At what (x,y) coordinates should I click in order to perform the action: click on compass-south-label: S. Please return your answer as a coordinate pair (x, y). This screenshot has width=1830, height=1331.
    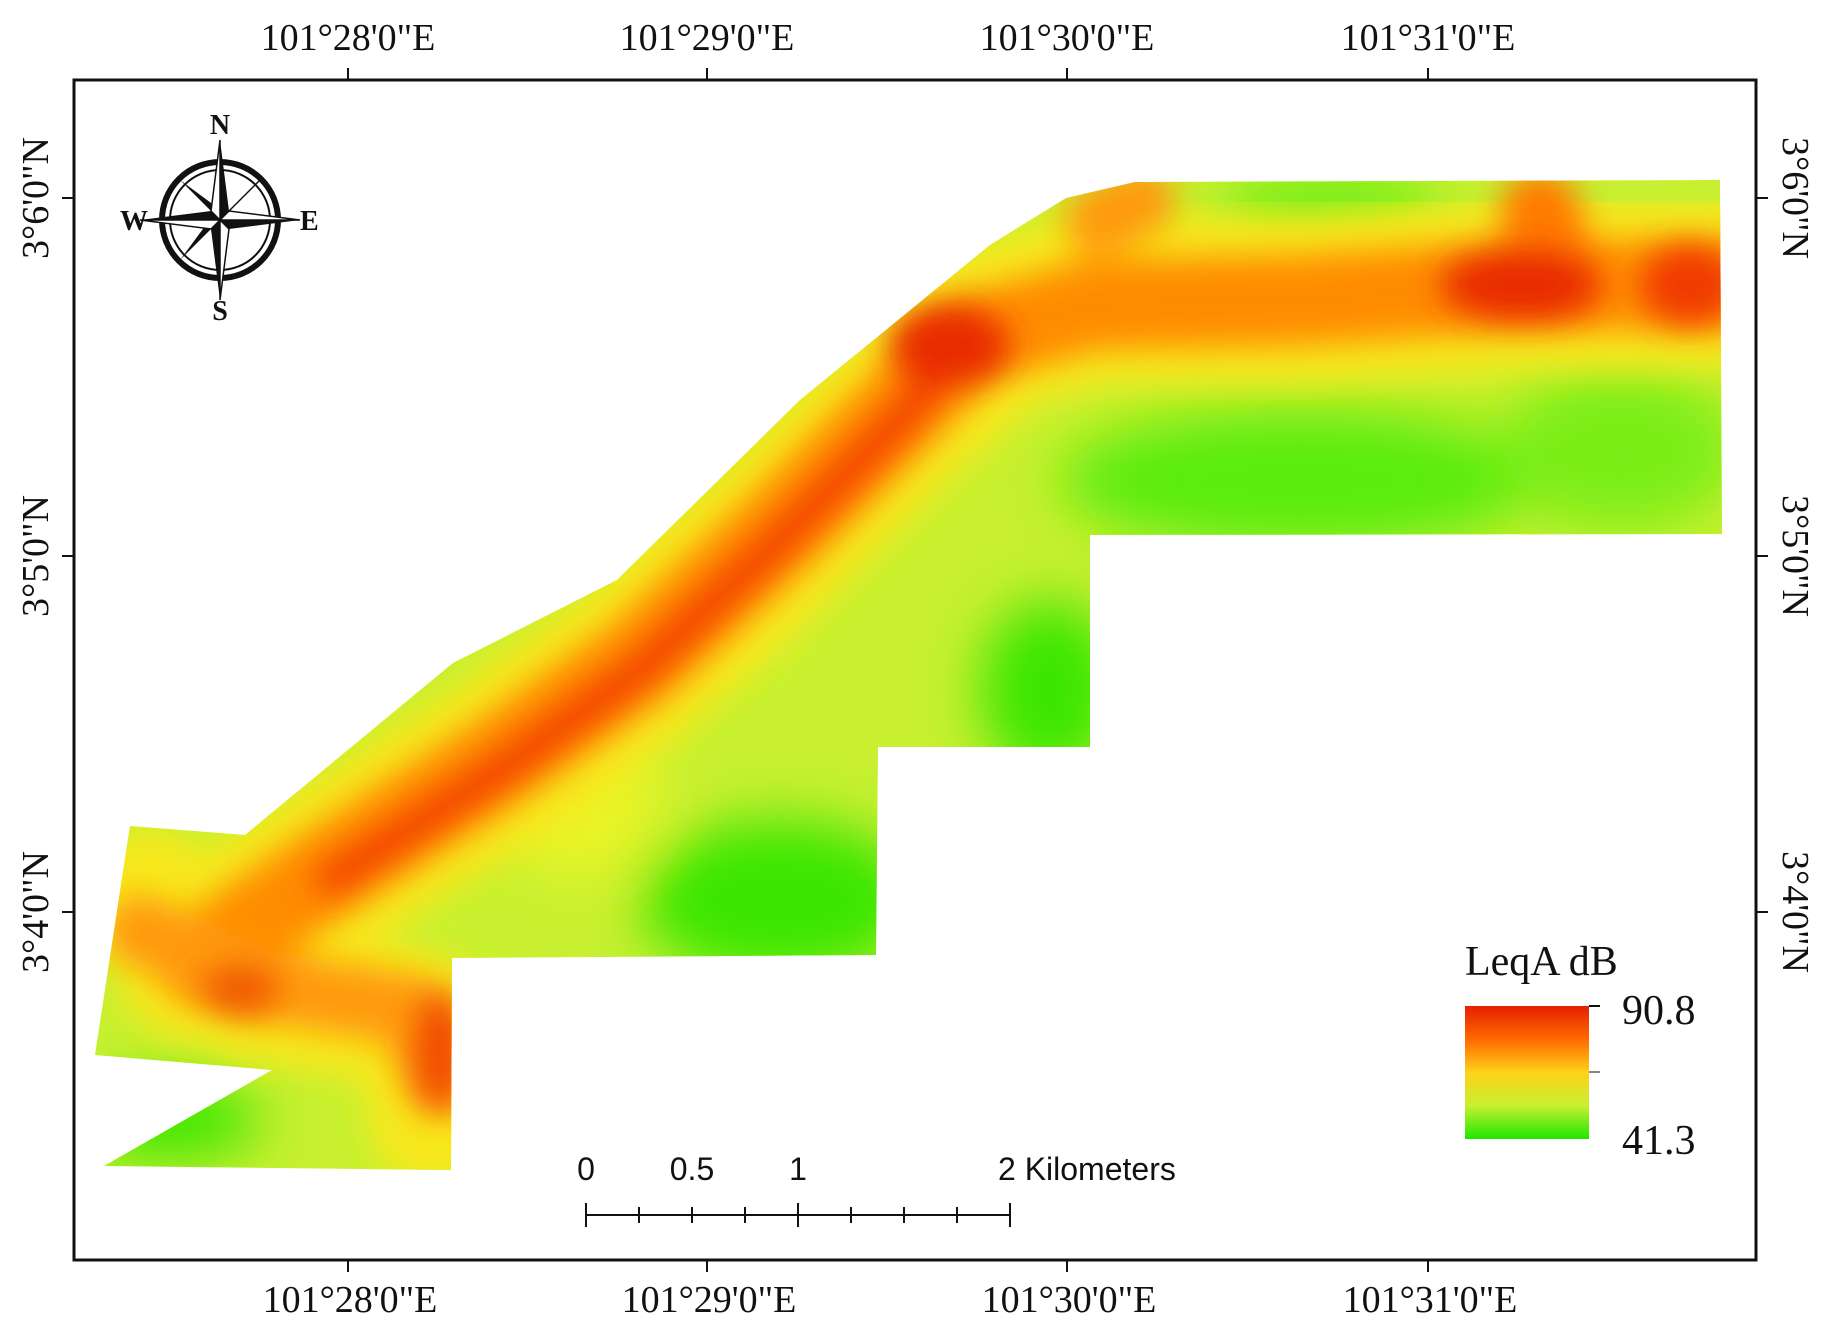
    Looking at the image, I should click on (220, 311).